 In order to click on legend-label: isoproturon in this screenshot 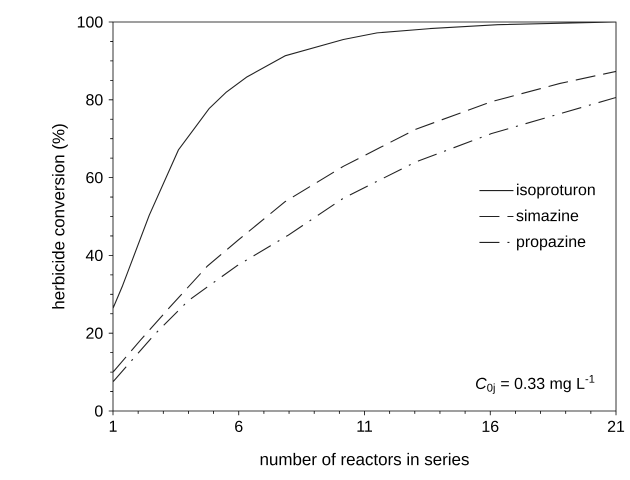, I will do `click(556, 191)`.